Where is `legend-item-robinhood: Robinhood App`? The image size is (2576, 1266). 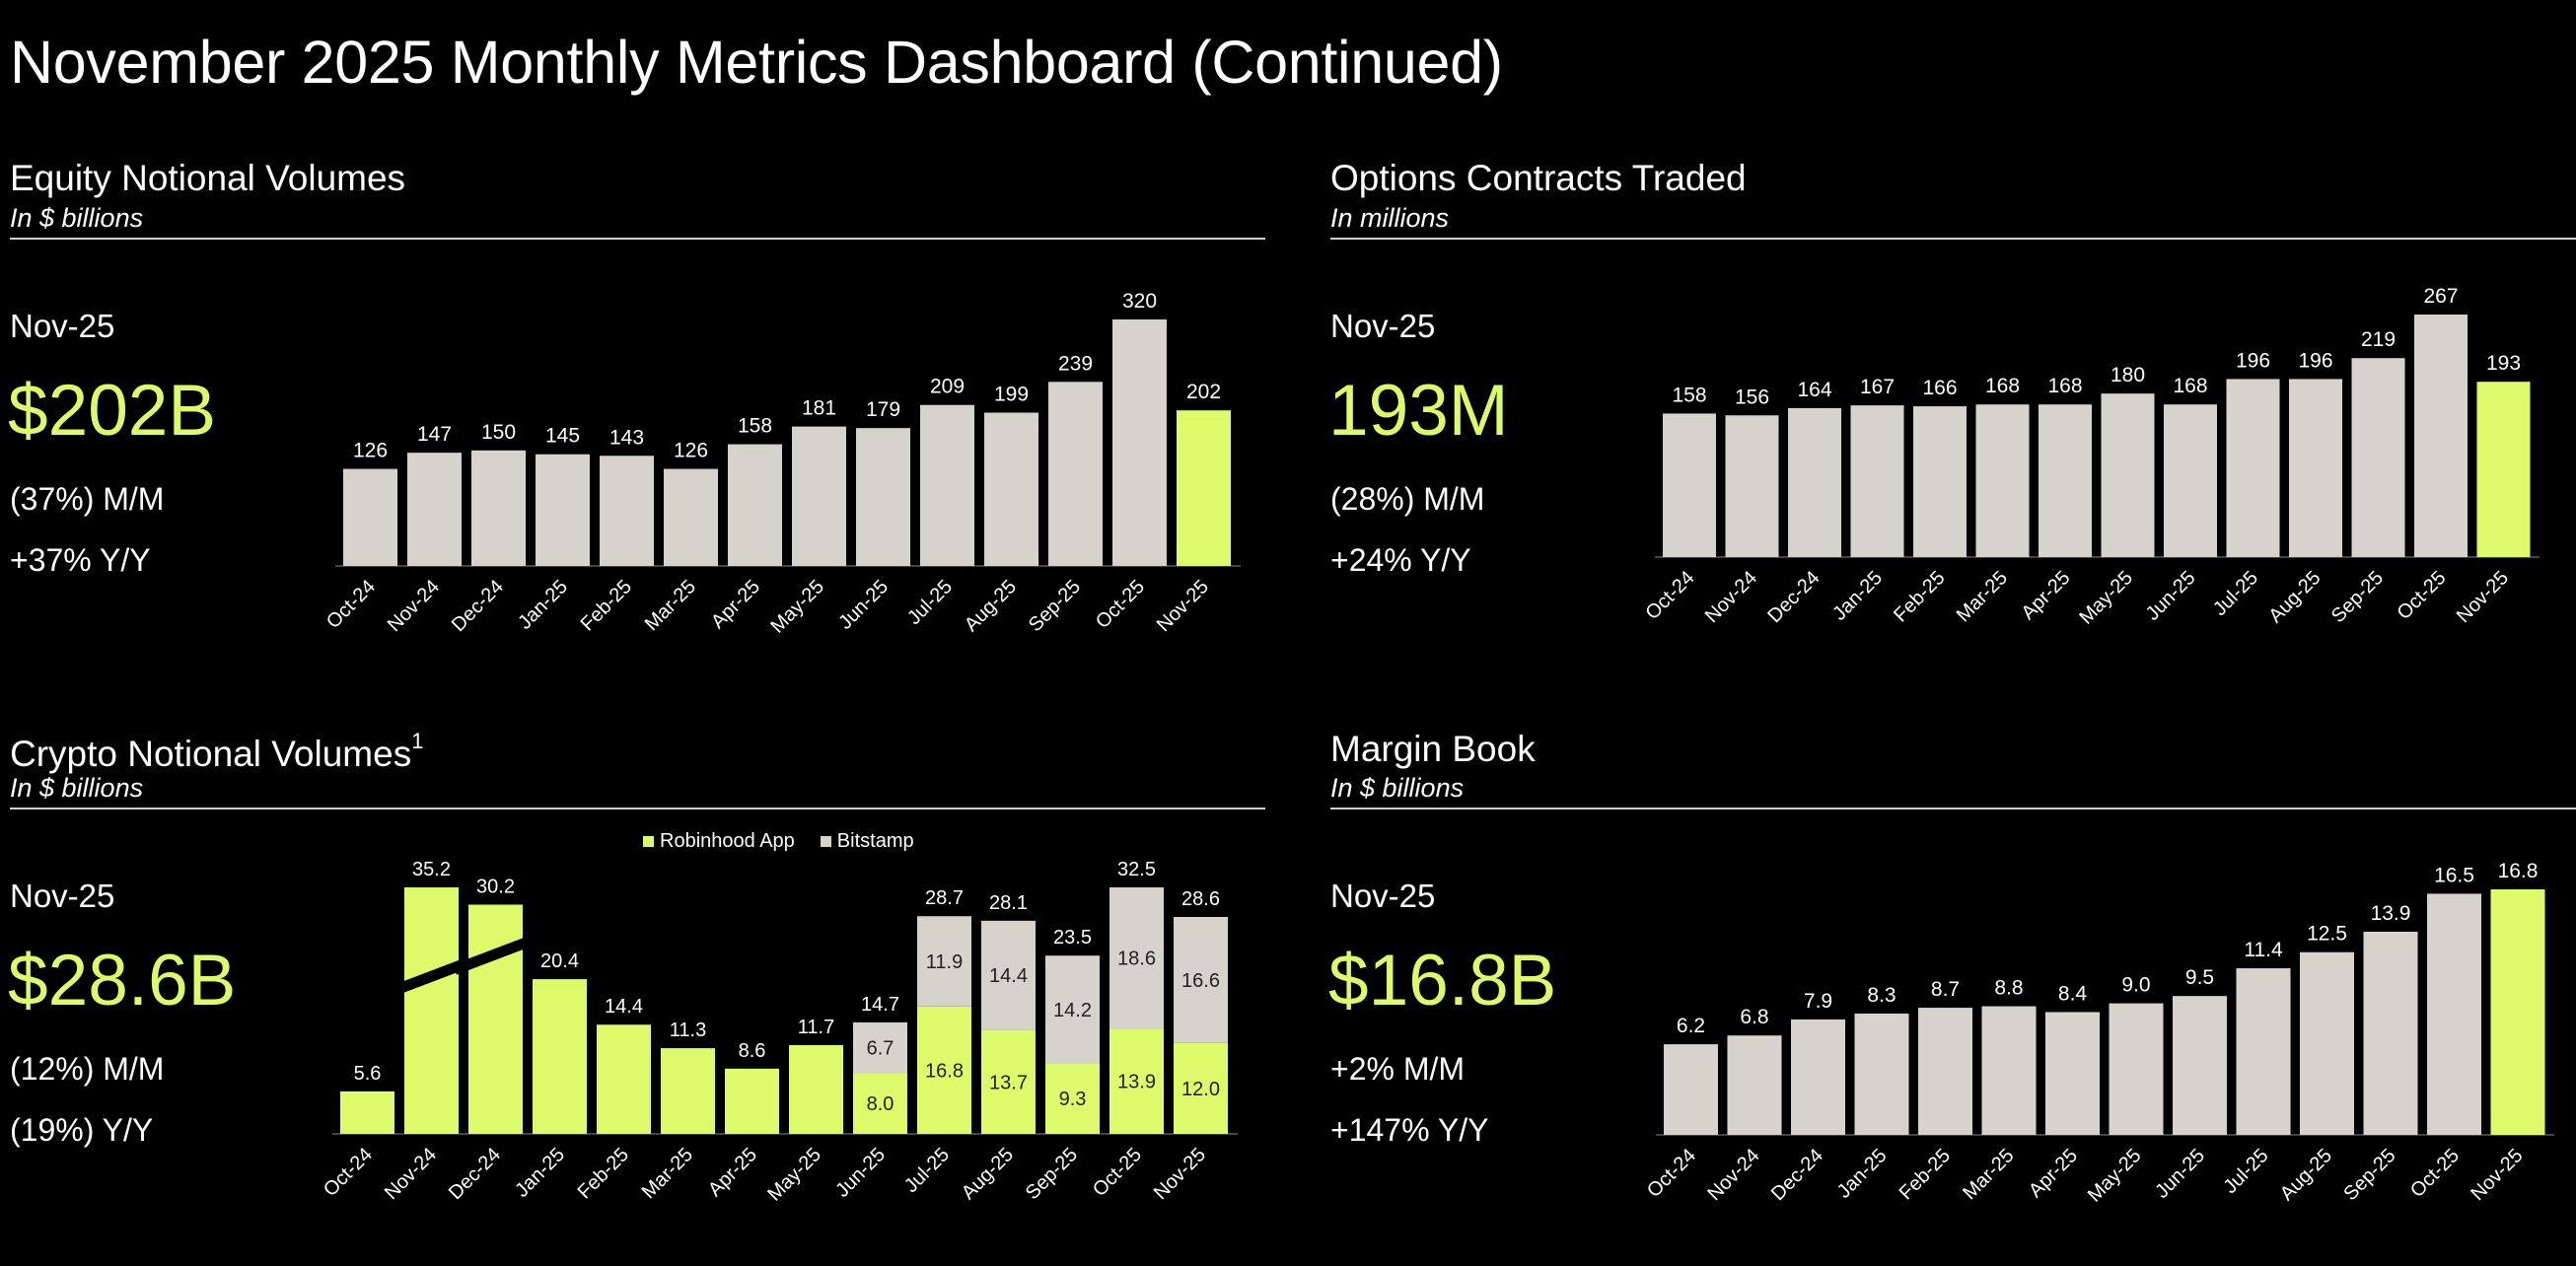
legend-item-robinhood: Robinhood App is located at coordinates (719, 842).